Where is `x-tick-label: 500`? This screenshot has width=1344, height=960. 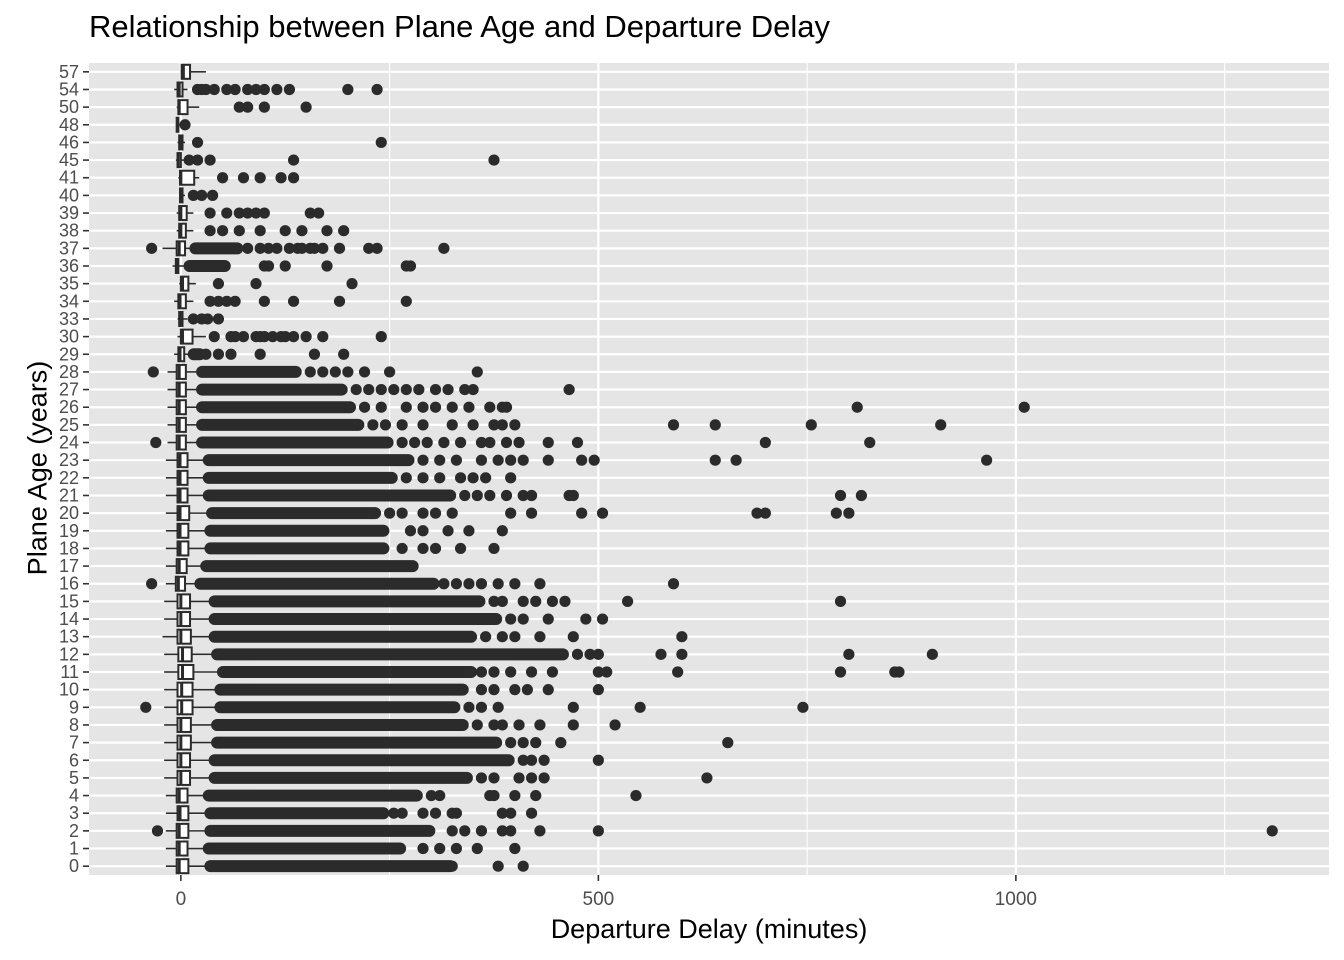 x-tick-label: 500 is located at coordinates (599, 899).